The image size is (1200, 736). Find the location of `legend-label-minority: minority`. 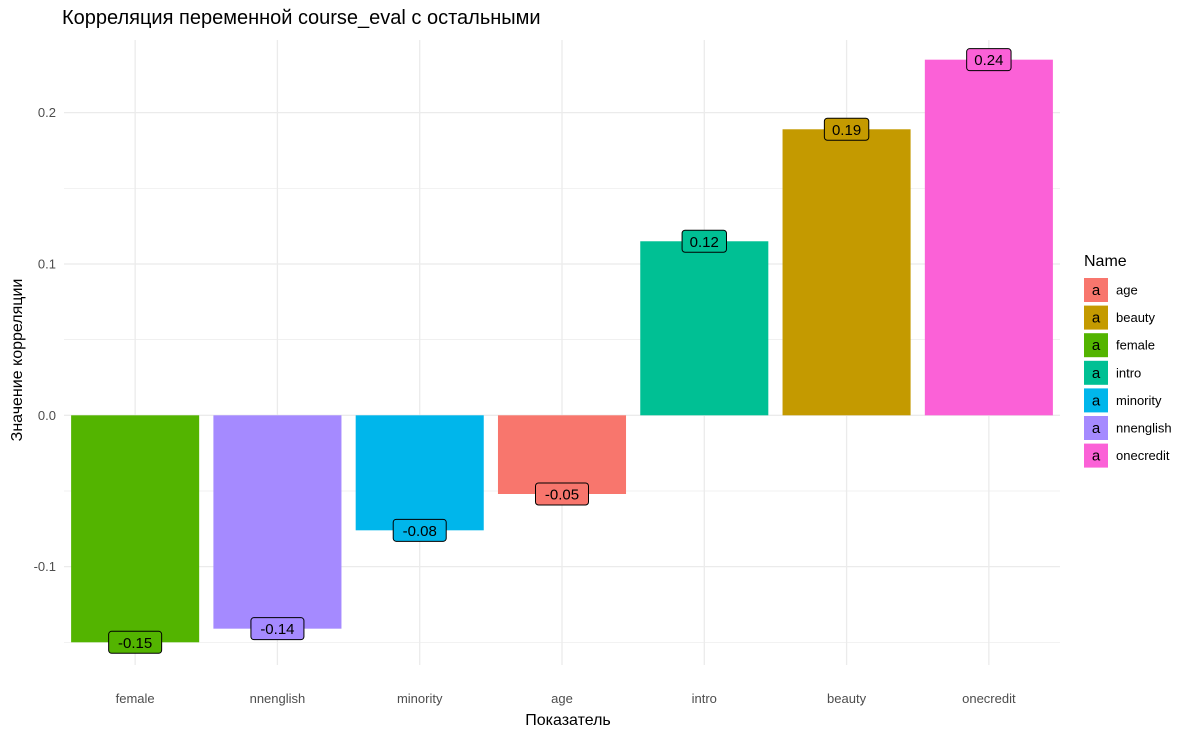

legend-label-minority: minority is located at coordinates (1139, 400).